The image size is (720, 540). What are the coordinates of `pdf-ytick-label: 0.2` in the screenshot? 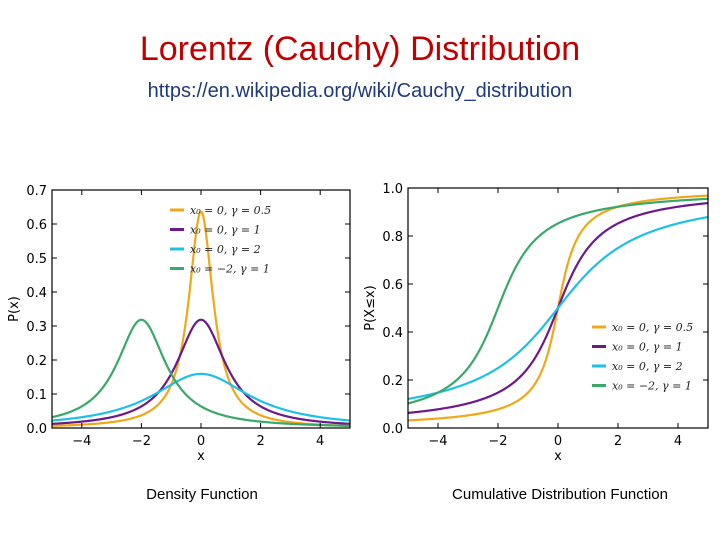 It's located at (36, 361).